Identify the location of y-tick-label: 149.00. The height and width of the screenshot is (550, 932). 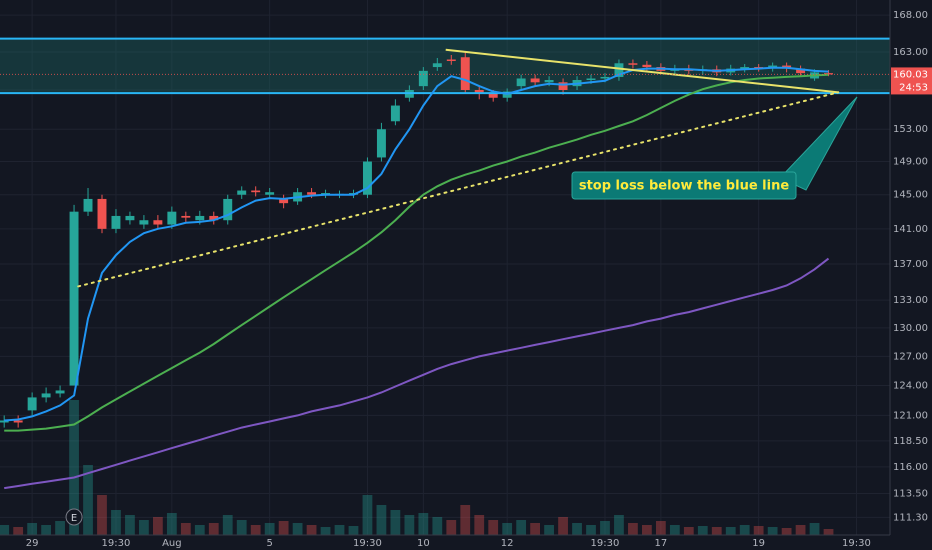
(910, 162).